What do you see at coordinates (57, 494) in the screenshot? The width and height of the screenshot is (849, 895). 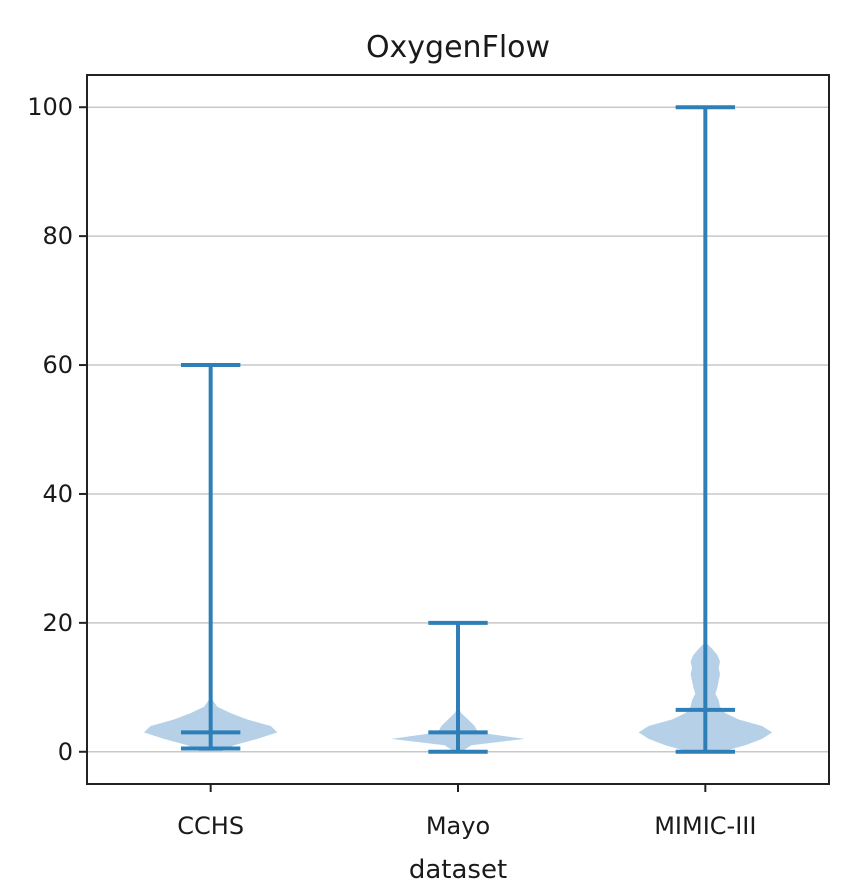 I see `y-tick-label: 40` at bounding box center [57, 494].